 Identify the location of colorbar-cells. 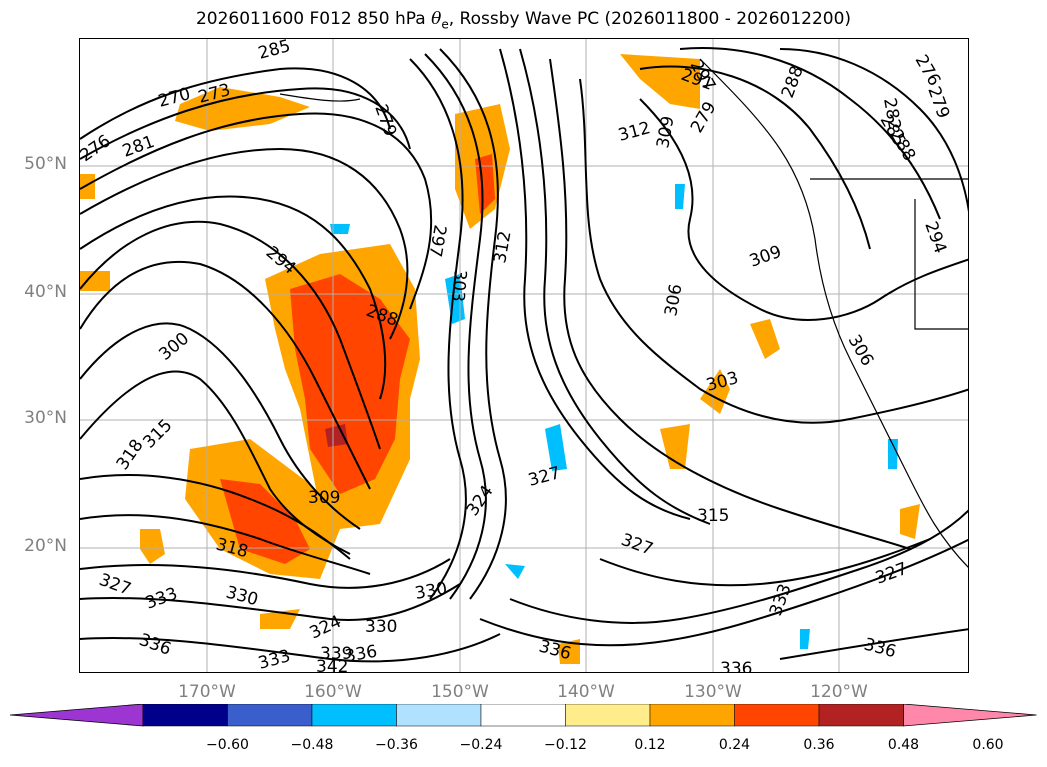
(523, 715).